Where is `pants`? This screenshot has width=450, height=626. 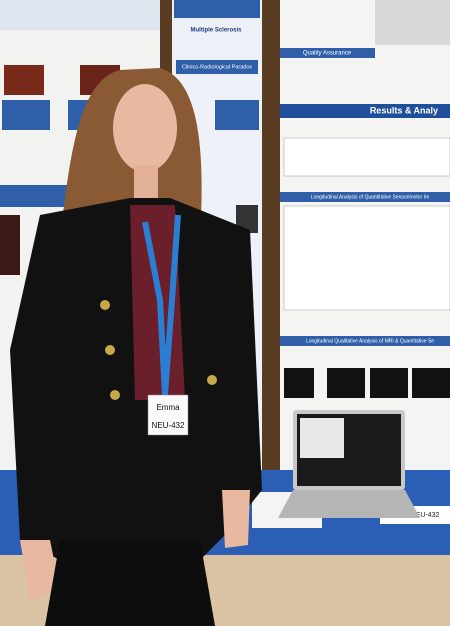 pants is located at coordinates (130, 583).